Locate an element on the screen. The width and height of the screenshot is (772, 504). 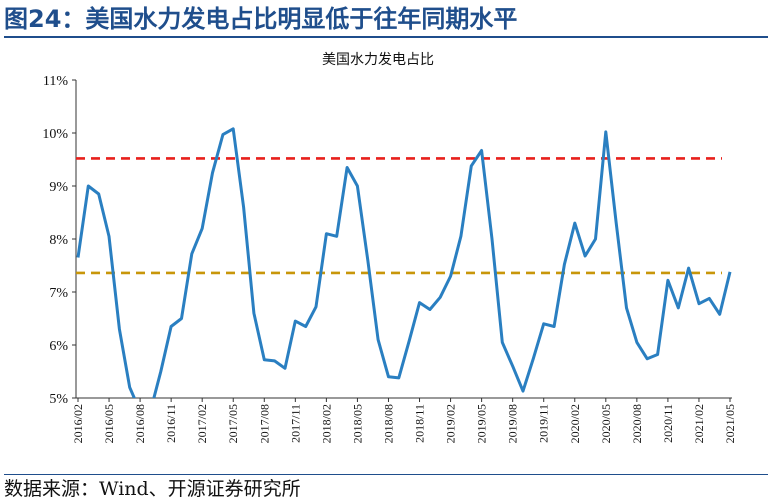
x-tick-label: 2018/08 is located at coordinates (388, 423).